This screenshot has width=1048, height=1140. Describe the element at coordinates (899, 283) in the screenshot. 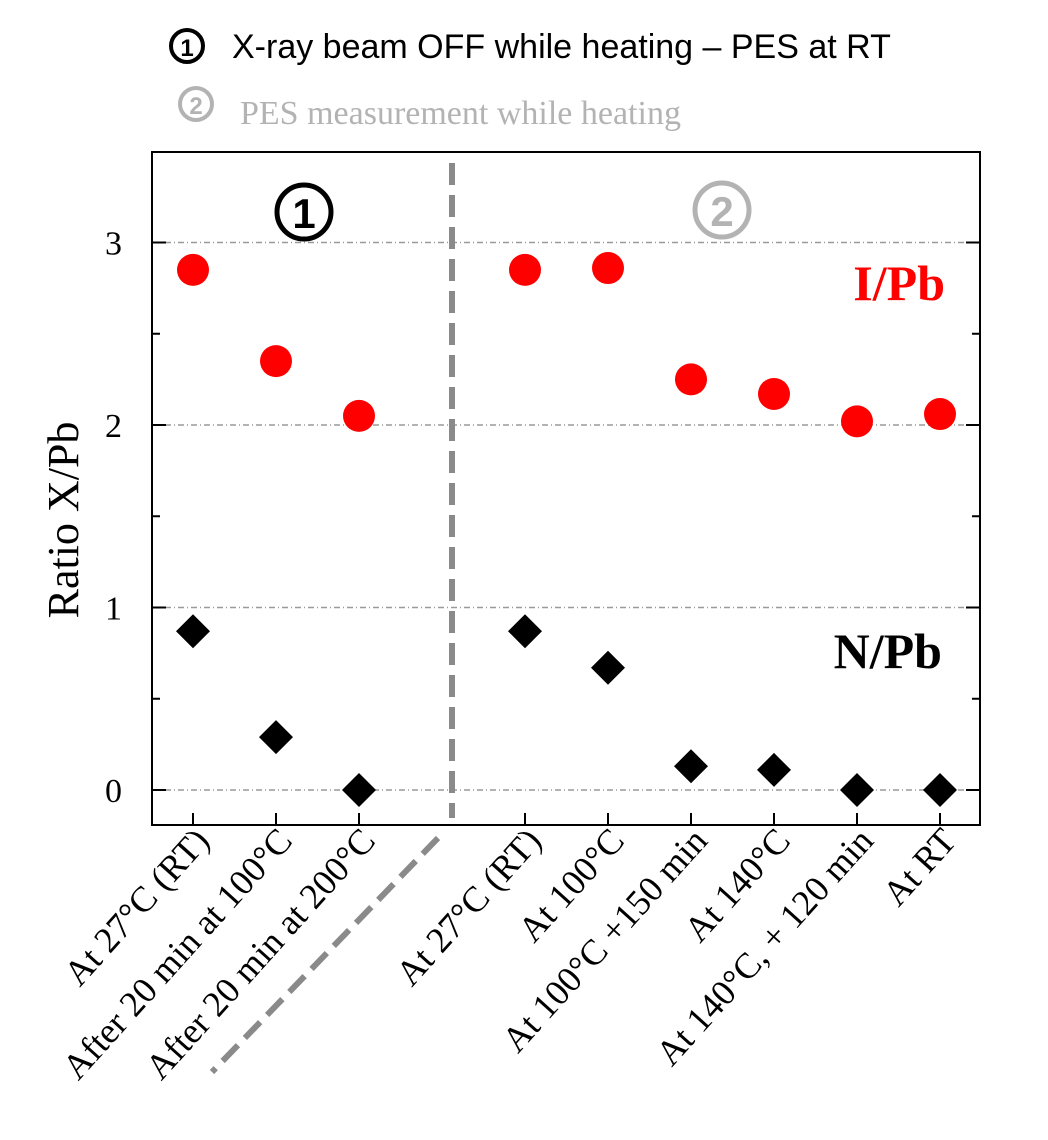

I see `series-label-i-pb: I/Pb` at that location.